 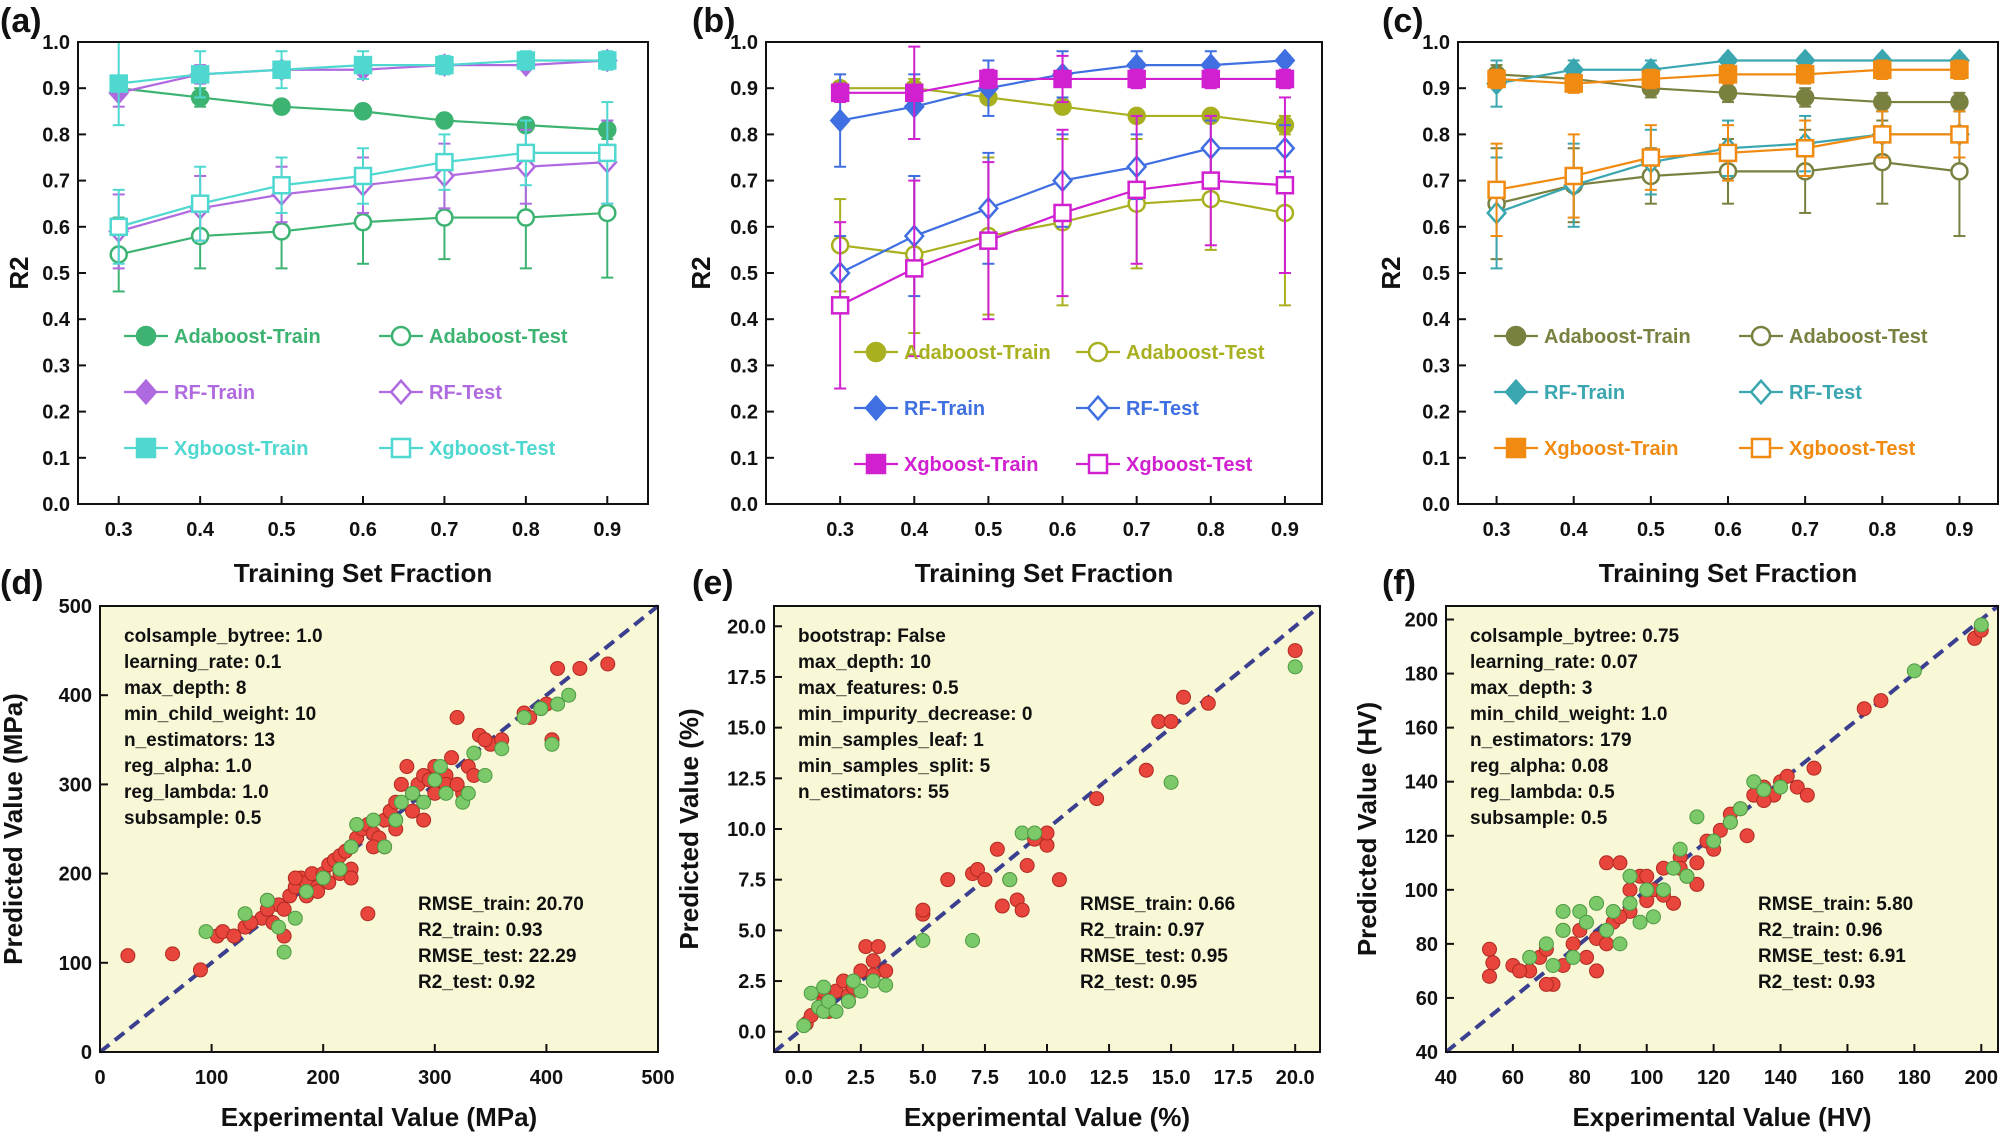 What do you see at coordinates (196, 792) in the screenshot?
I see `param-text: reg_lambda: 1.0` at bounding box center [196, 792].